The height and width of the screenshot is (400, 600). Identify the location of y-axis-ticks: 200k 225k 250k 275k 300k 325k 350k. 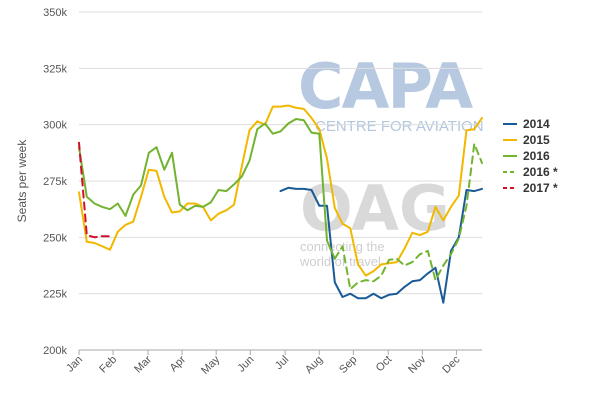
(55, 182).